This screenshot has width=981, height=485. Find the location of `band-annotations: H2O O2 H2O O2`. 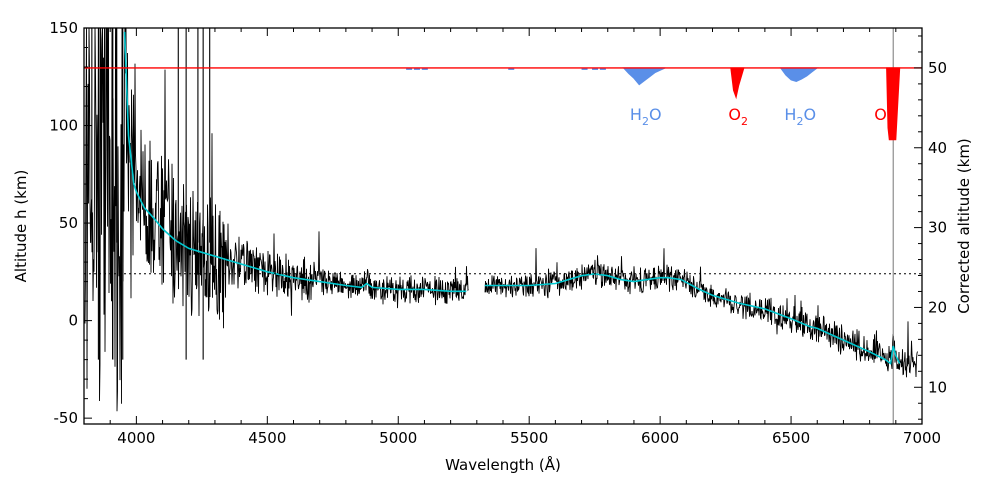

band-annotations: H2O O2 H2O O2 is located at coordinates (762, 116).